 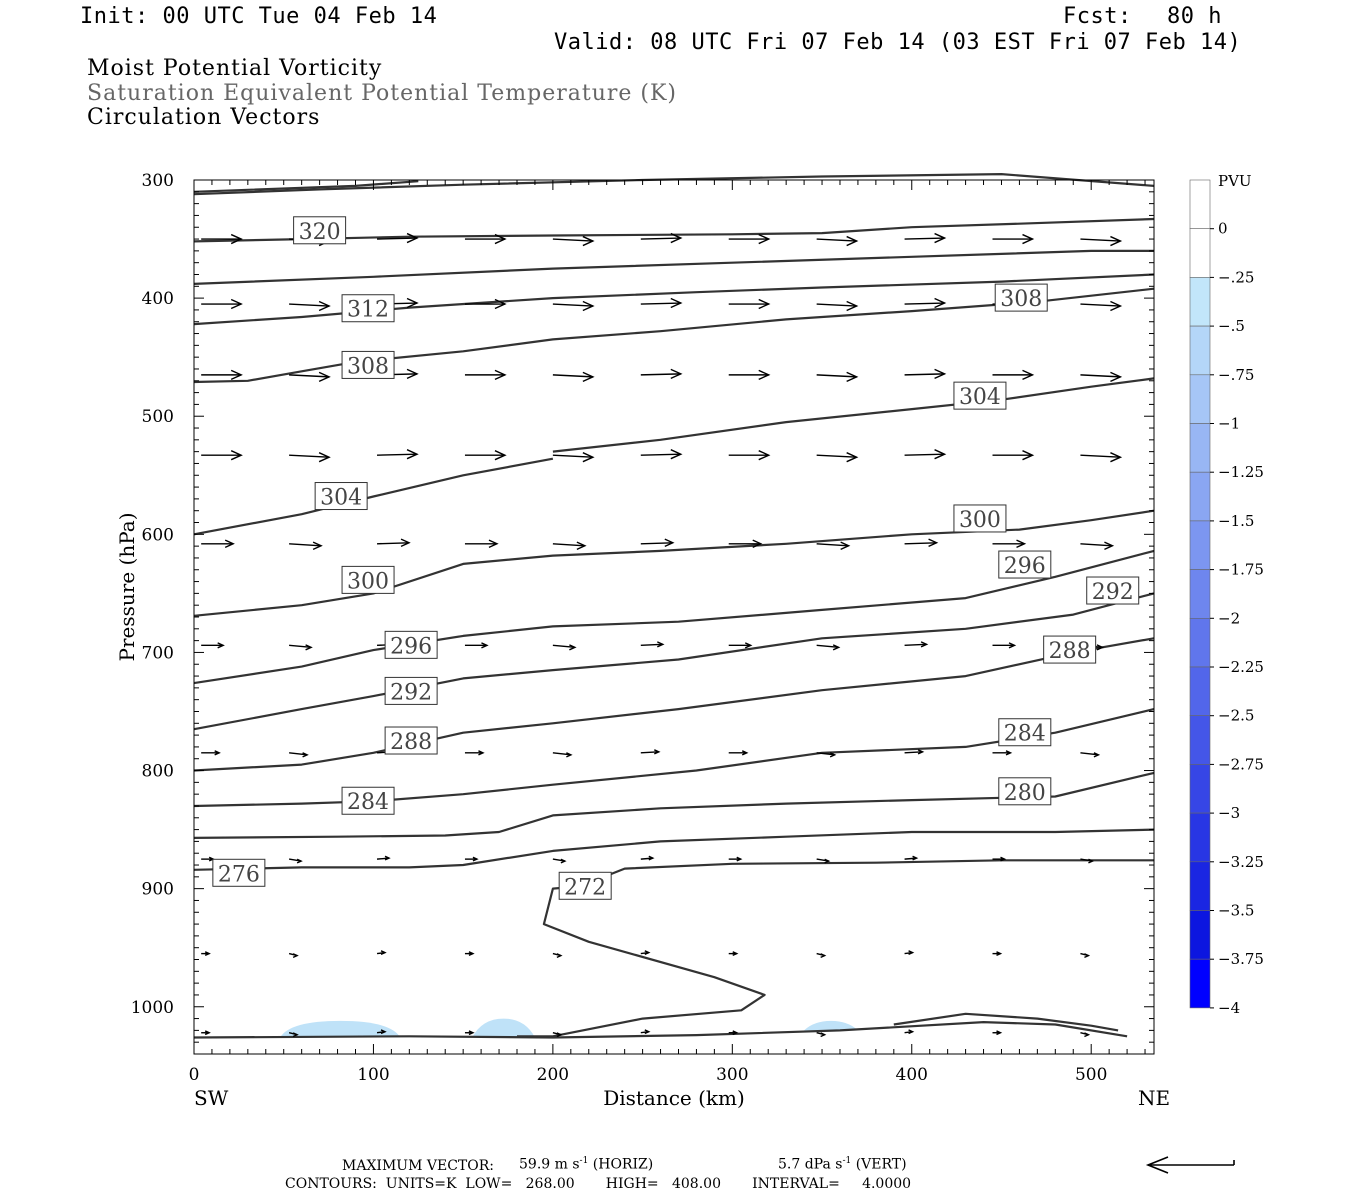 I want to click on x-end-label-sw: SW, so click(x=211, y=1098).